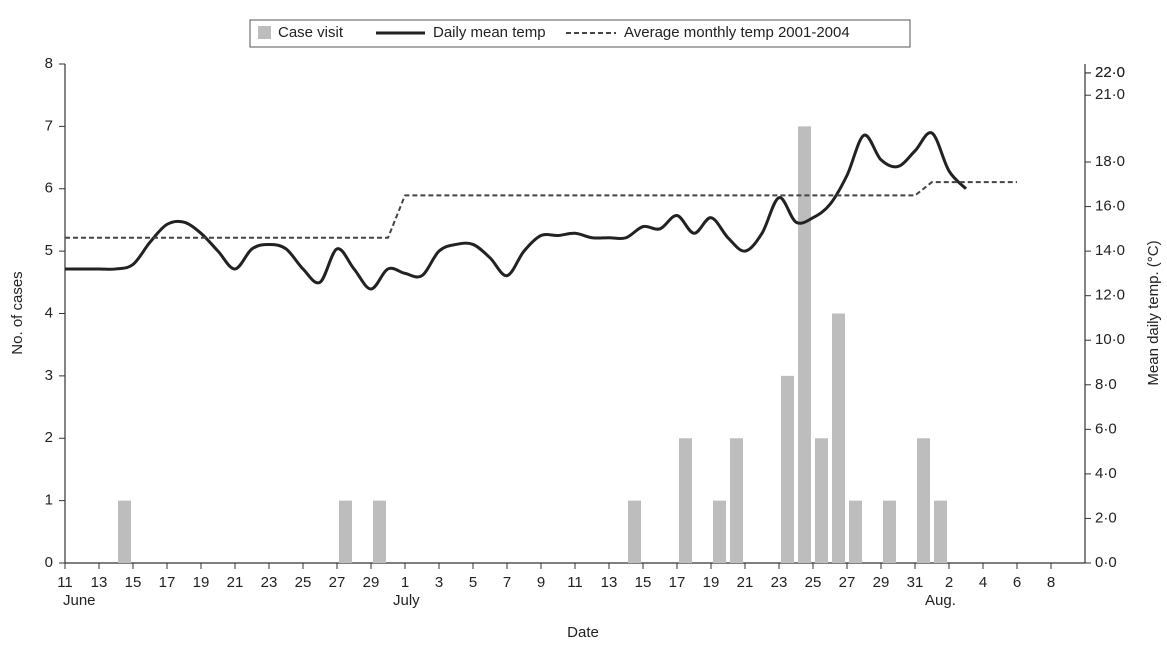 The width and height of the screenshot is (1167, 652). Describe the element at coordinates (1017, 582) in the screenshot. I see `x-tick-label: 6` at that location.